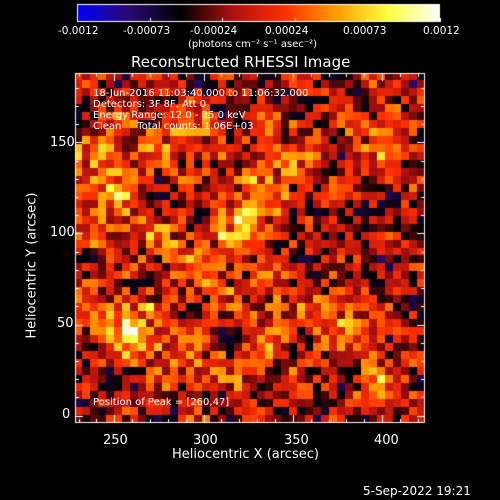 The height and width of the screenshot is (500, 500). Describe the element at coordinates (205, 440) in the screenshot. I see `x-tick-label: 300` at that location.